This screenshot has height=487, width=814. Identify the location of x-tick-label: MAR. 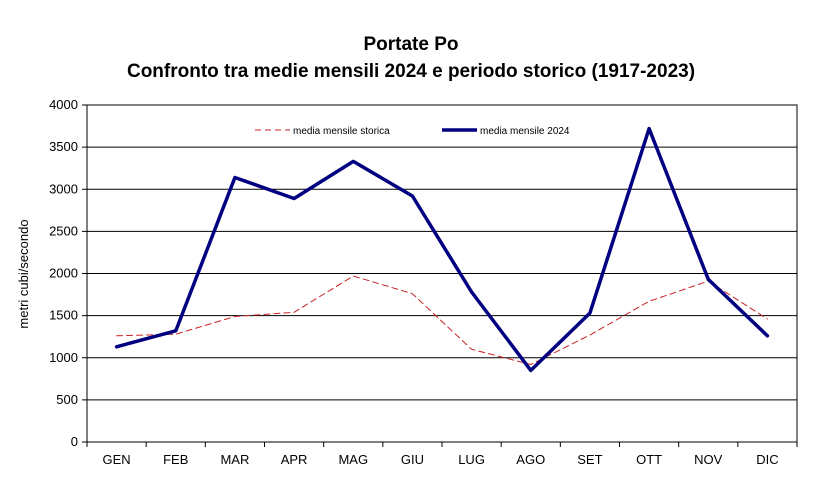
(234, 459).